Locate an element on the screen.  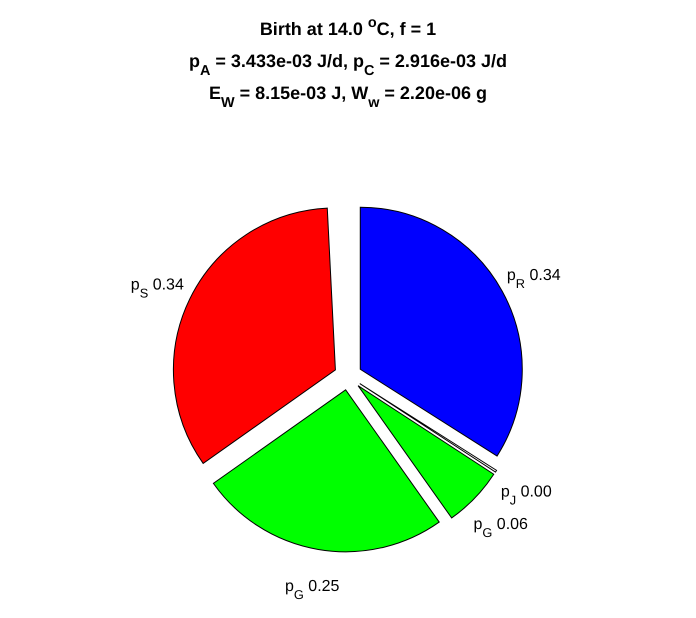
data-label: 0.00 is located at coordinates (534, 492).